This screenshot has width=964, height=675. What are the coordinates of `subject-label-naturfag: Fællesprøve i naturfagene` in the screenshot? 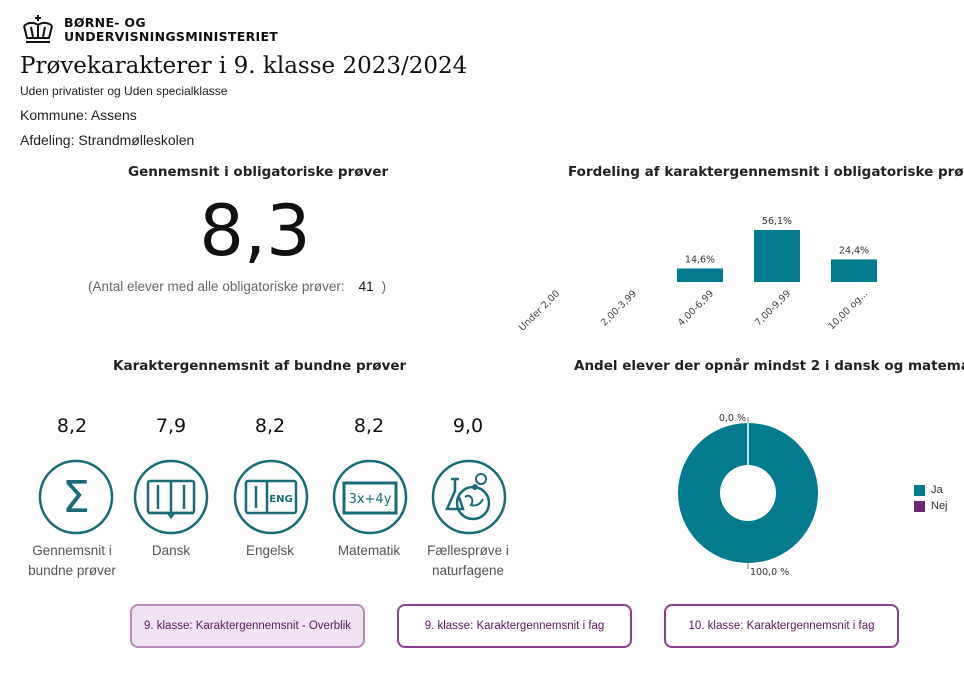 It's located at (468, 561).